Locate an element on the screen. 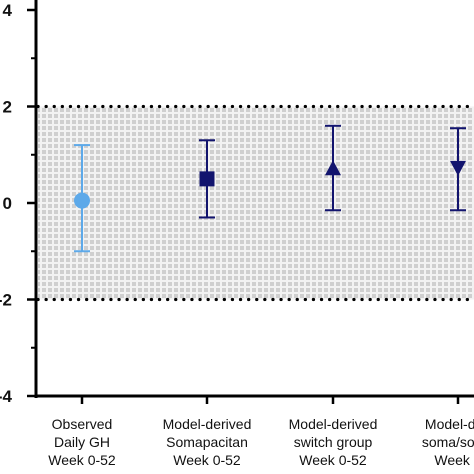  marker-triangle-down is located at coordinates (458, 168).